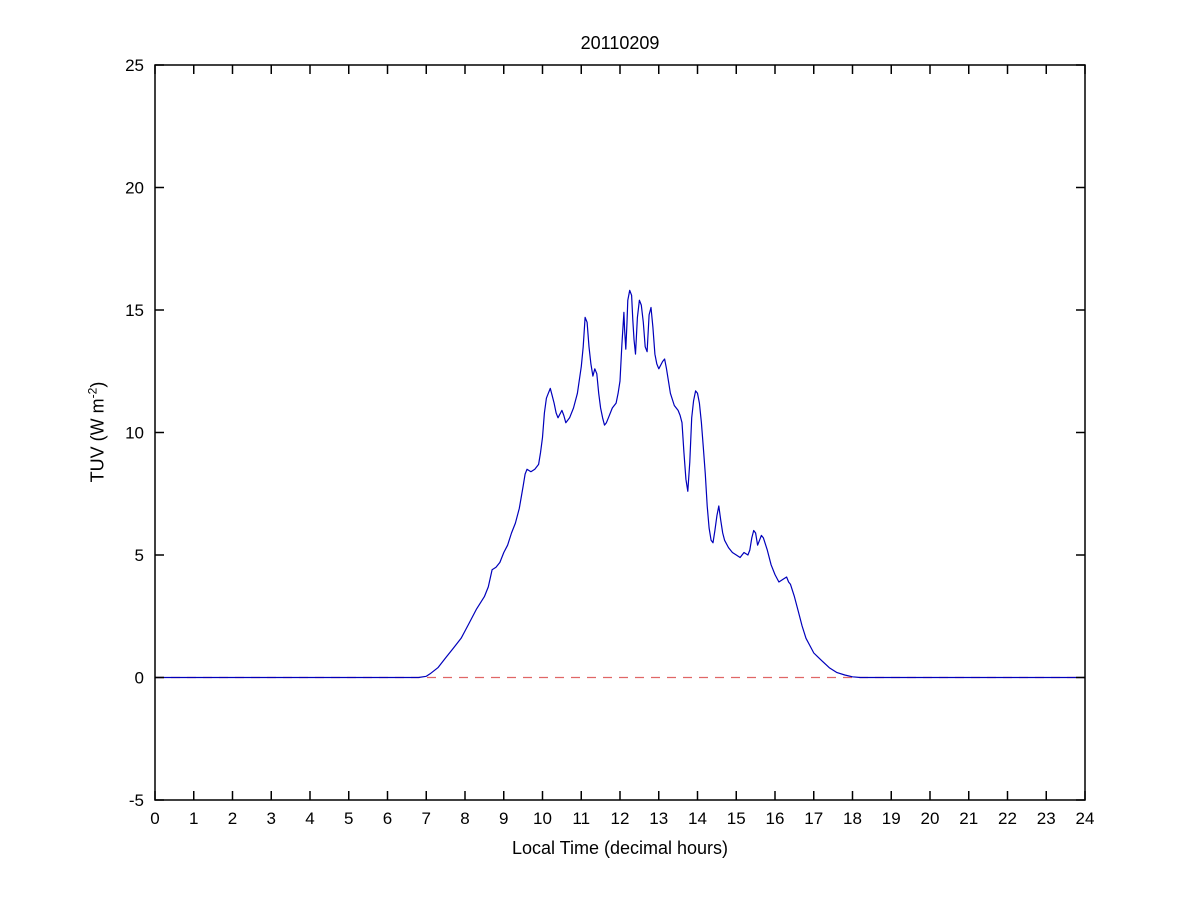 This screenshot has width=1201, height=900. What do you see at coordinates (139, 555) in the screenshot?
I see `y-tick-label: 5` at bounding box center [139, 555].